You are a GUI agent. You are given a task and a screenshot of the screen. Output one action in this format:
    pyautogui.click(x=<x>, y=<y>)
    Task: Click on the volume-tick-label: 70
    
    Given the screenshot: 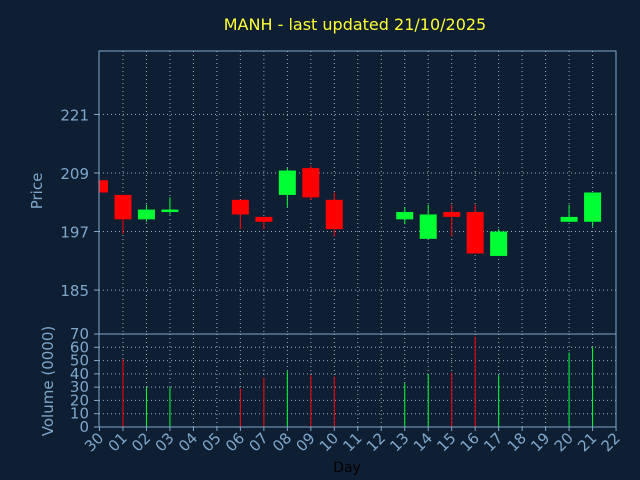 What is the action you would take?
    pyautogui.click(x=79, y=334)
    